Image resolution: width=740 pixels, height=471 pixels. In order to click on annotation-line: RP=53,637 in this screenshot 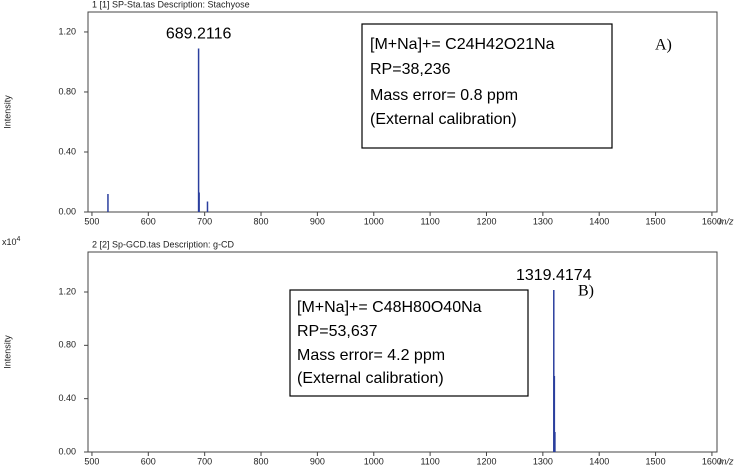, I will do `click(337, 331)`.